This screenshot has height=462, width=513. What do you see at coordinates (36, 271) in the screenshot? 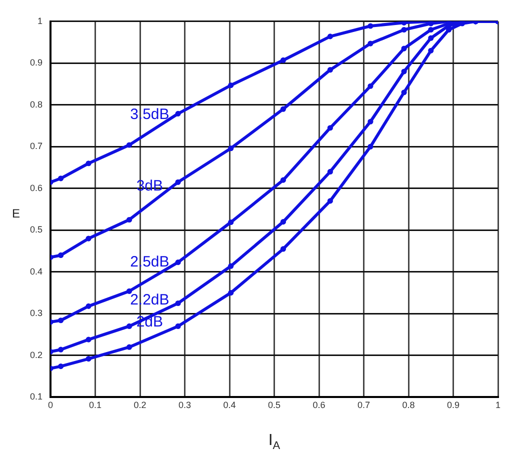
I see `y-tick-label: 0.4` at bounding box center [36, 271].